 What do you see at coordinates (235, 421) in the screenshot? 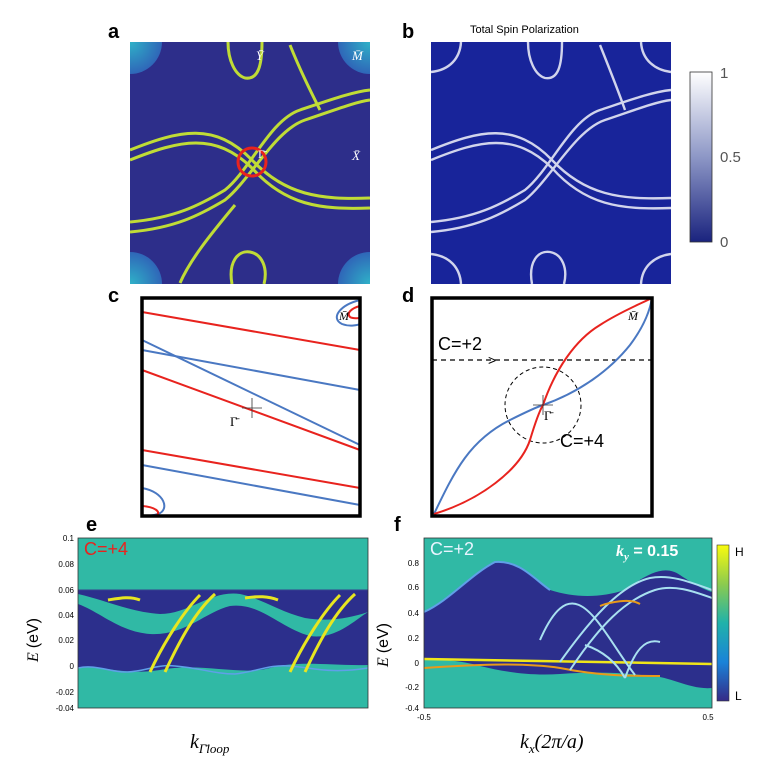
I see `gamma-point-label-c: Γ̄` at bounding box center [235, 421].